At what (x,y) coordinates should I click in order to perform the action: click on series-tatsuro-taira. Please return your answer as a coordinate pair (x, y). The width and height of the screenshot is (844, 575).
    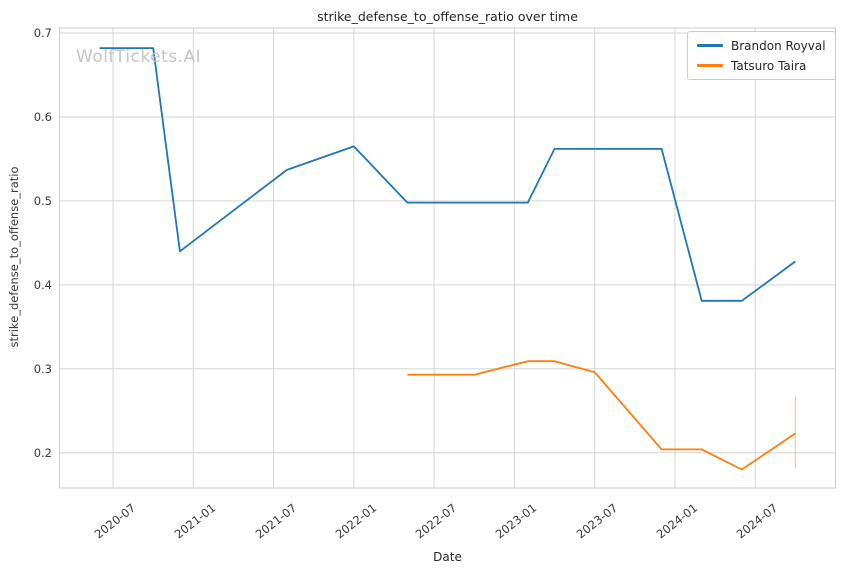
    Looking at the image, I should click on (602, 415).